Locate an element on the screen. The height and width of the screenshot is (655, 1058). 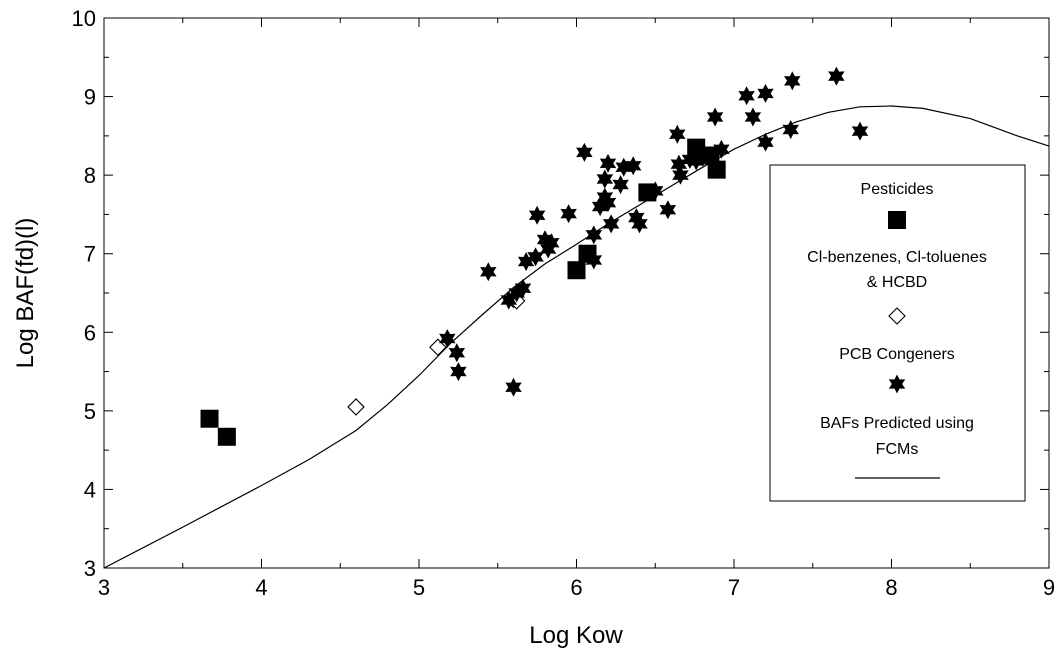
x-tick-labels: 3 4 5 6 7 8 9 is located at coordinates (576, 587).